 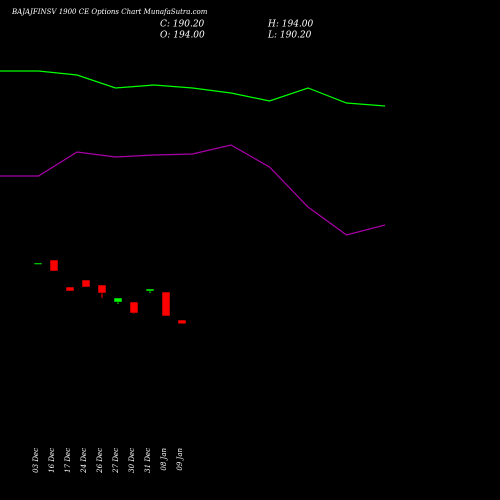 I want to click on x-tick-label: 03 Dec, so click(x=36, y=460).